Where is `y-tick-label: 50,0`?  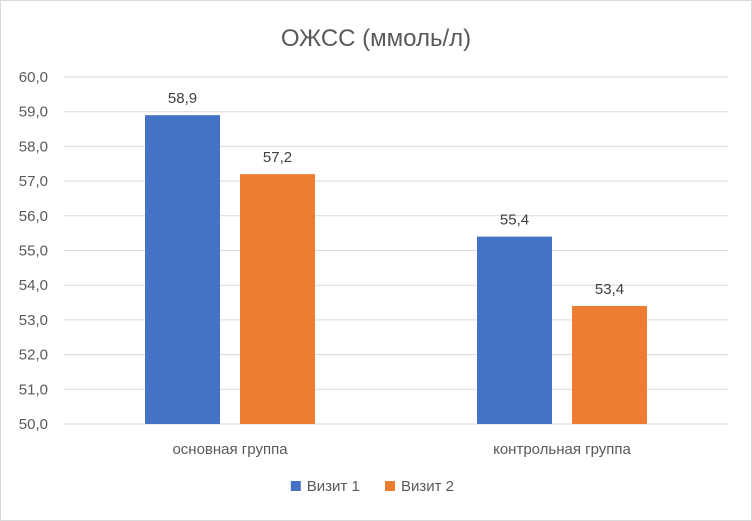 y-tick-label: 50,0 is located at coordinates (33, 424).